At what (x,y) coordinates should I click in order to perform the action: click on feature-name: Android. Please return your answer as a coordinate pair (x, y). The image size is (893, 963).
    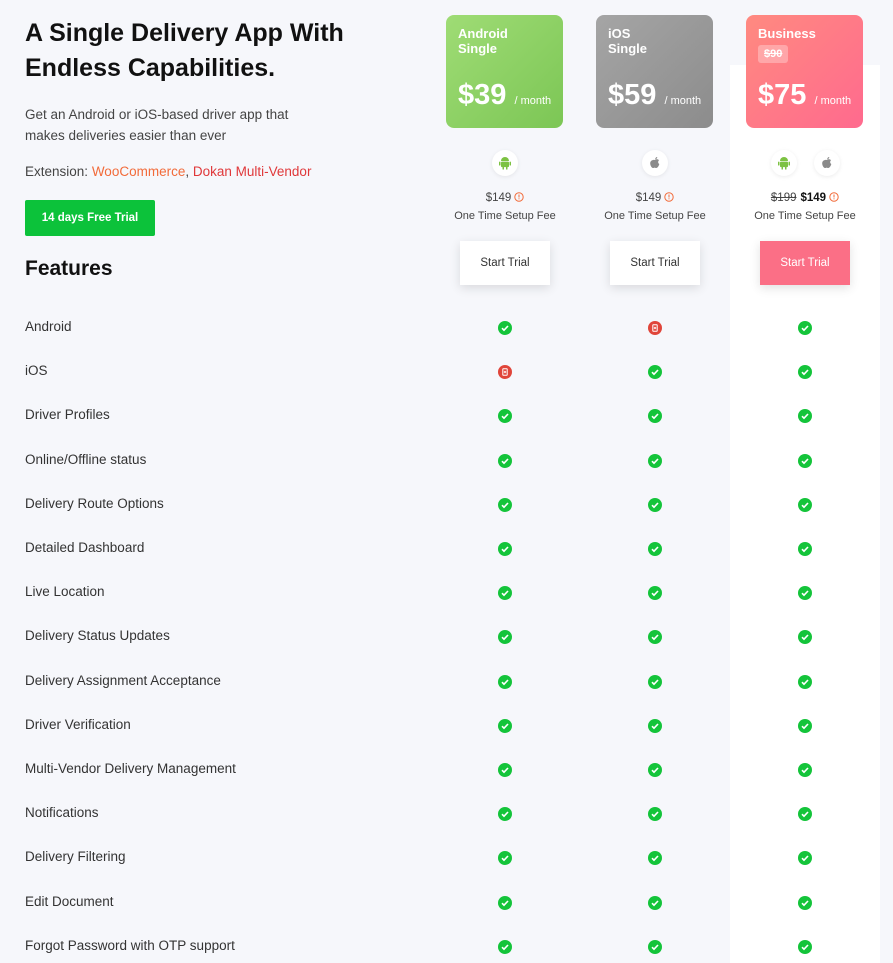
    Looking at the image, I should click on (48, 326).